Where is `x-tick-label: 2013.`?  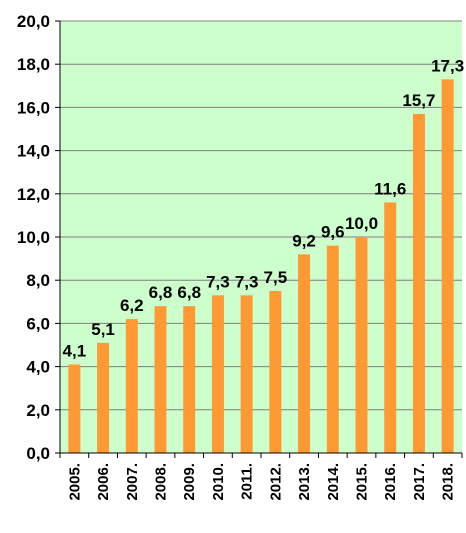 x-tick-label: 2013. is located at coordinates (304, 482).